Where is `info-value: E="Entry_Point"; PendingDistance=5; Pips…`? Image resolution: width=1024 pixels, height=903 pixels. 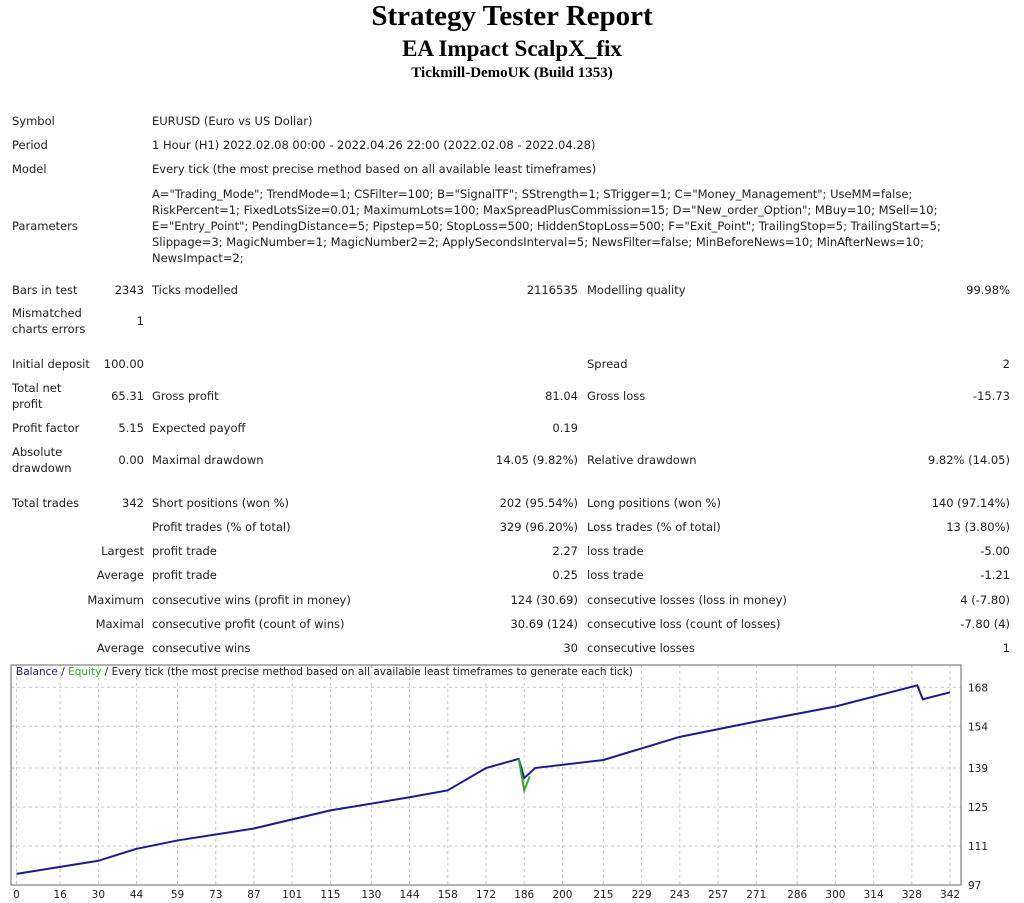
info-value: E="Entry_Point"; PendingDistance=5; Pips… is located at coordinates (546, 226).